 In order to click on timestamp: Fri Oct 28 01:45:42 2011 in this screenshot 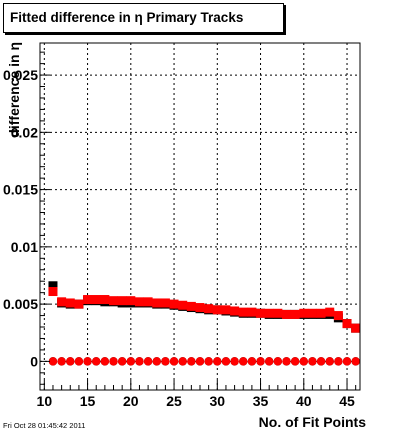, I will do `click(44, 425)`.